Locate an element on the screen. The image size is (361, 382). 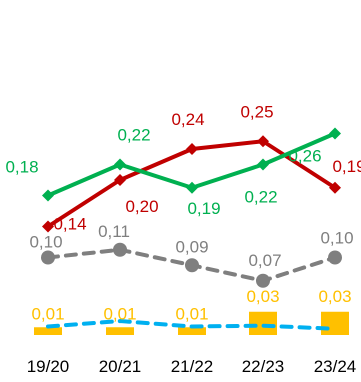
data-label-2-23-24: 0,10 is located at coordinates (336, 238).